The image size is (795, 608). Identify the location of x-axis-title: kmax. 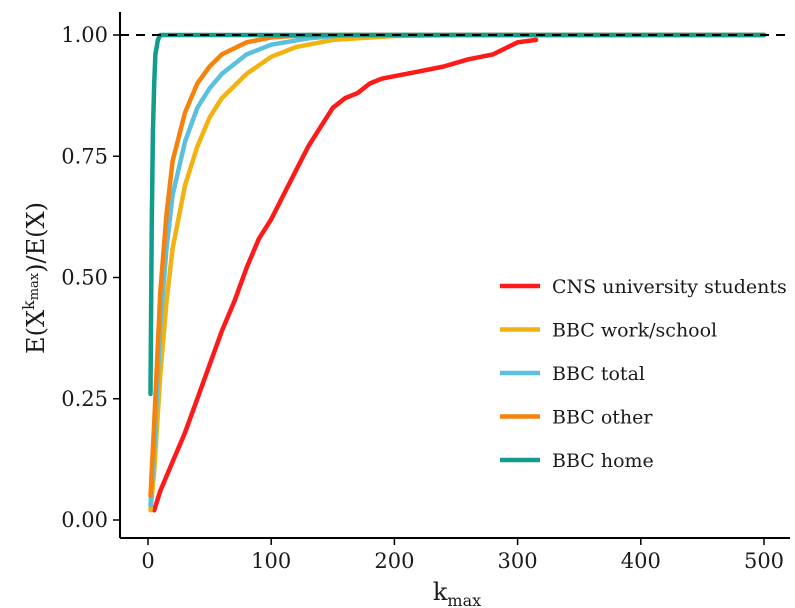
(457, 593).